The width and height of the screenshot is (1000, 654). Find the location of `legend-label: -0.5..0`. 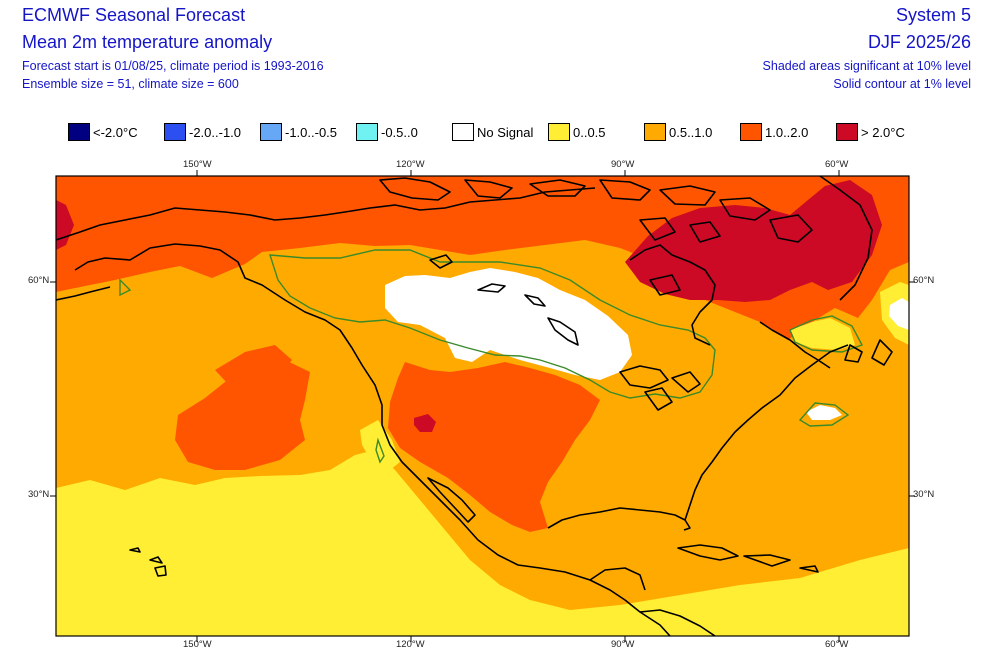

legend-label: -0.5..0 is located at coordinates (399, 132).